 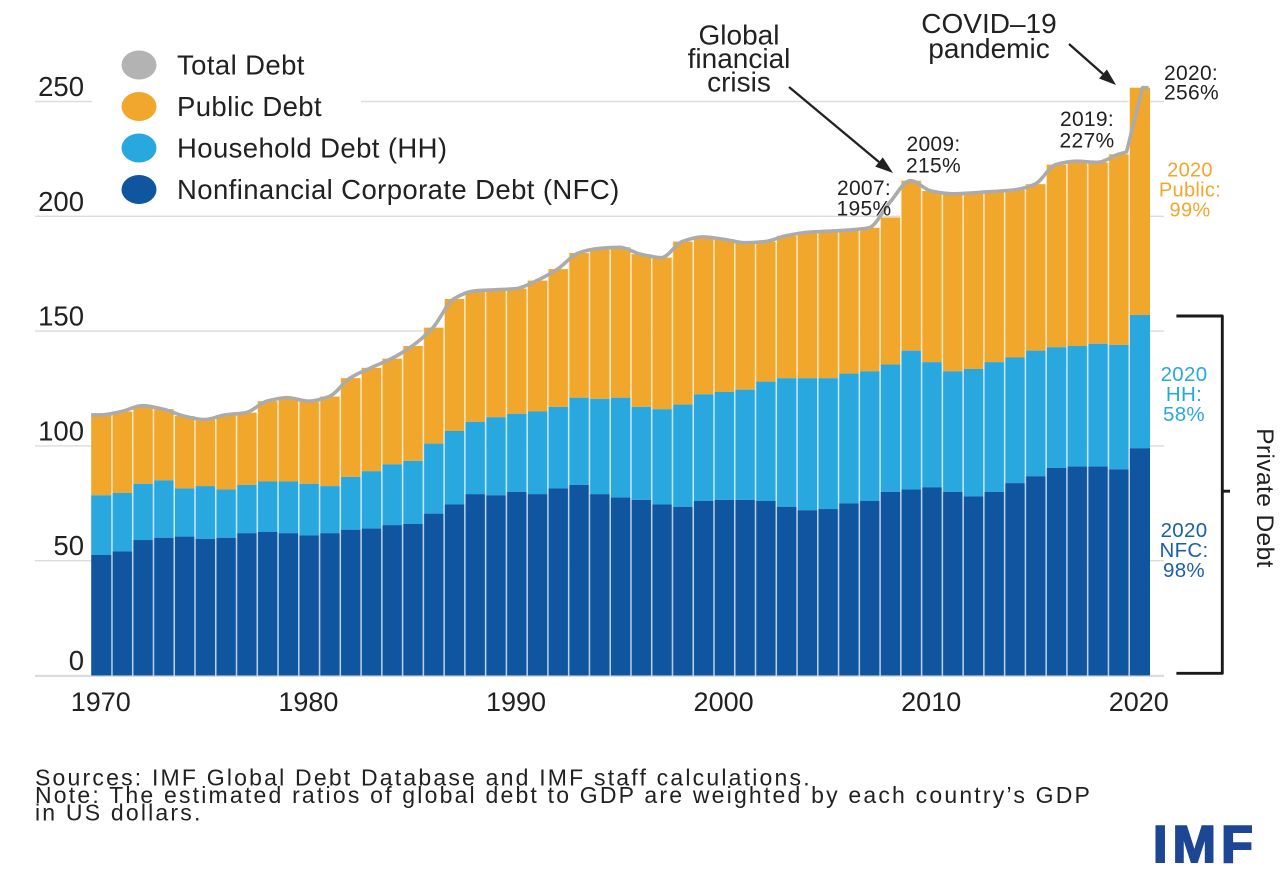 What do you see at coordinates (312, 148) in the screenshot?
I see `svg-text: Household Debt (HH)` at bounding box center [312, 148].